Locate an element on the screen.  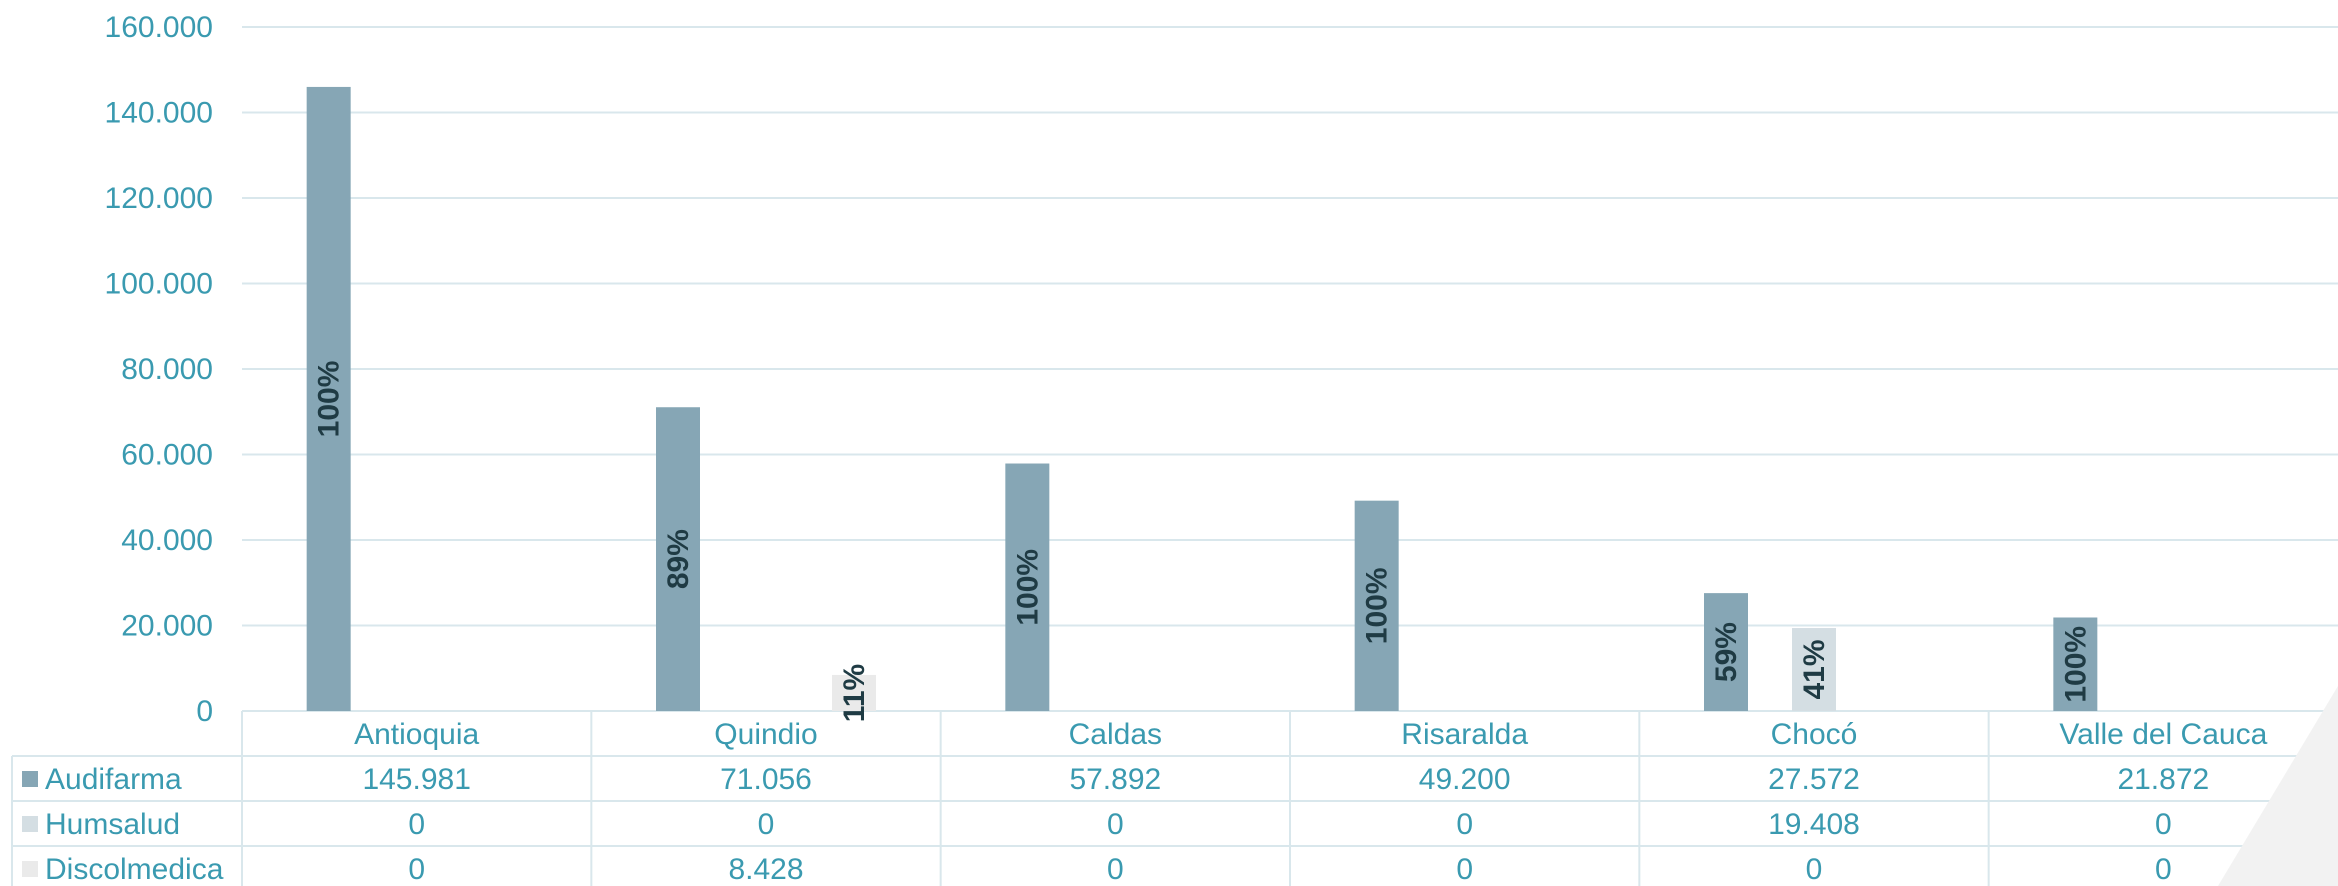
x-category-label: Quindio is located at coordinates (765, 734).